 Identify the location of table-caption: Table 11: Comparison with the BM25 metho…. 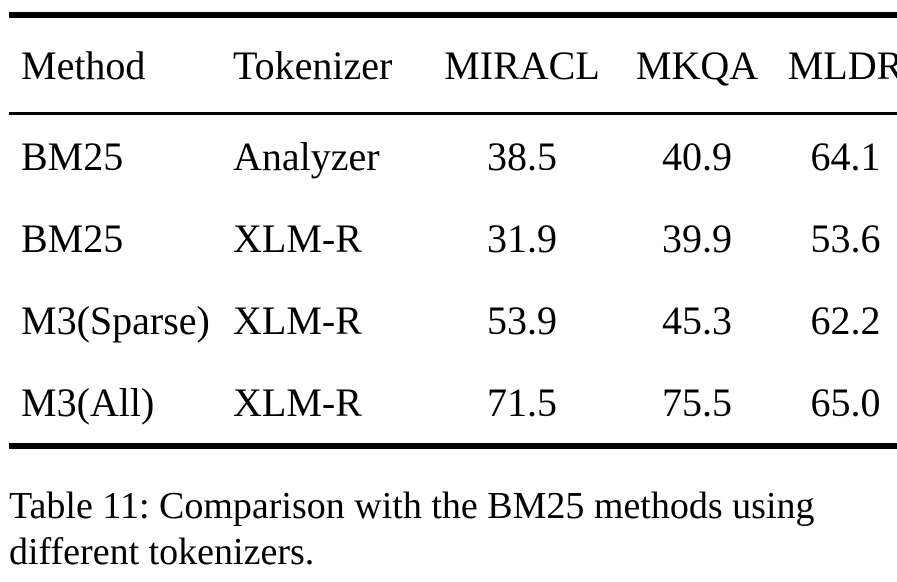
(412, 529).